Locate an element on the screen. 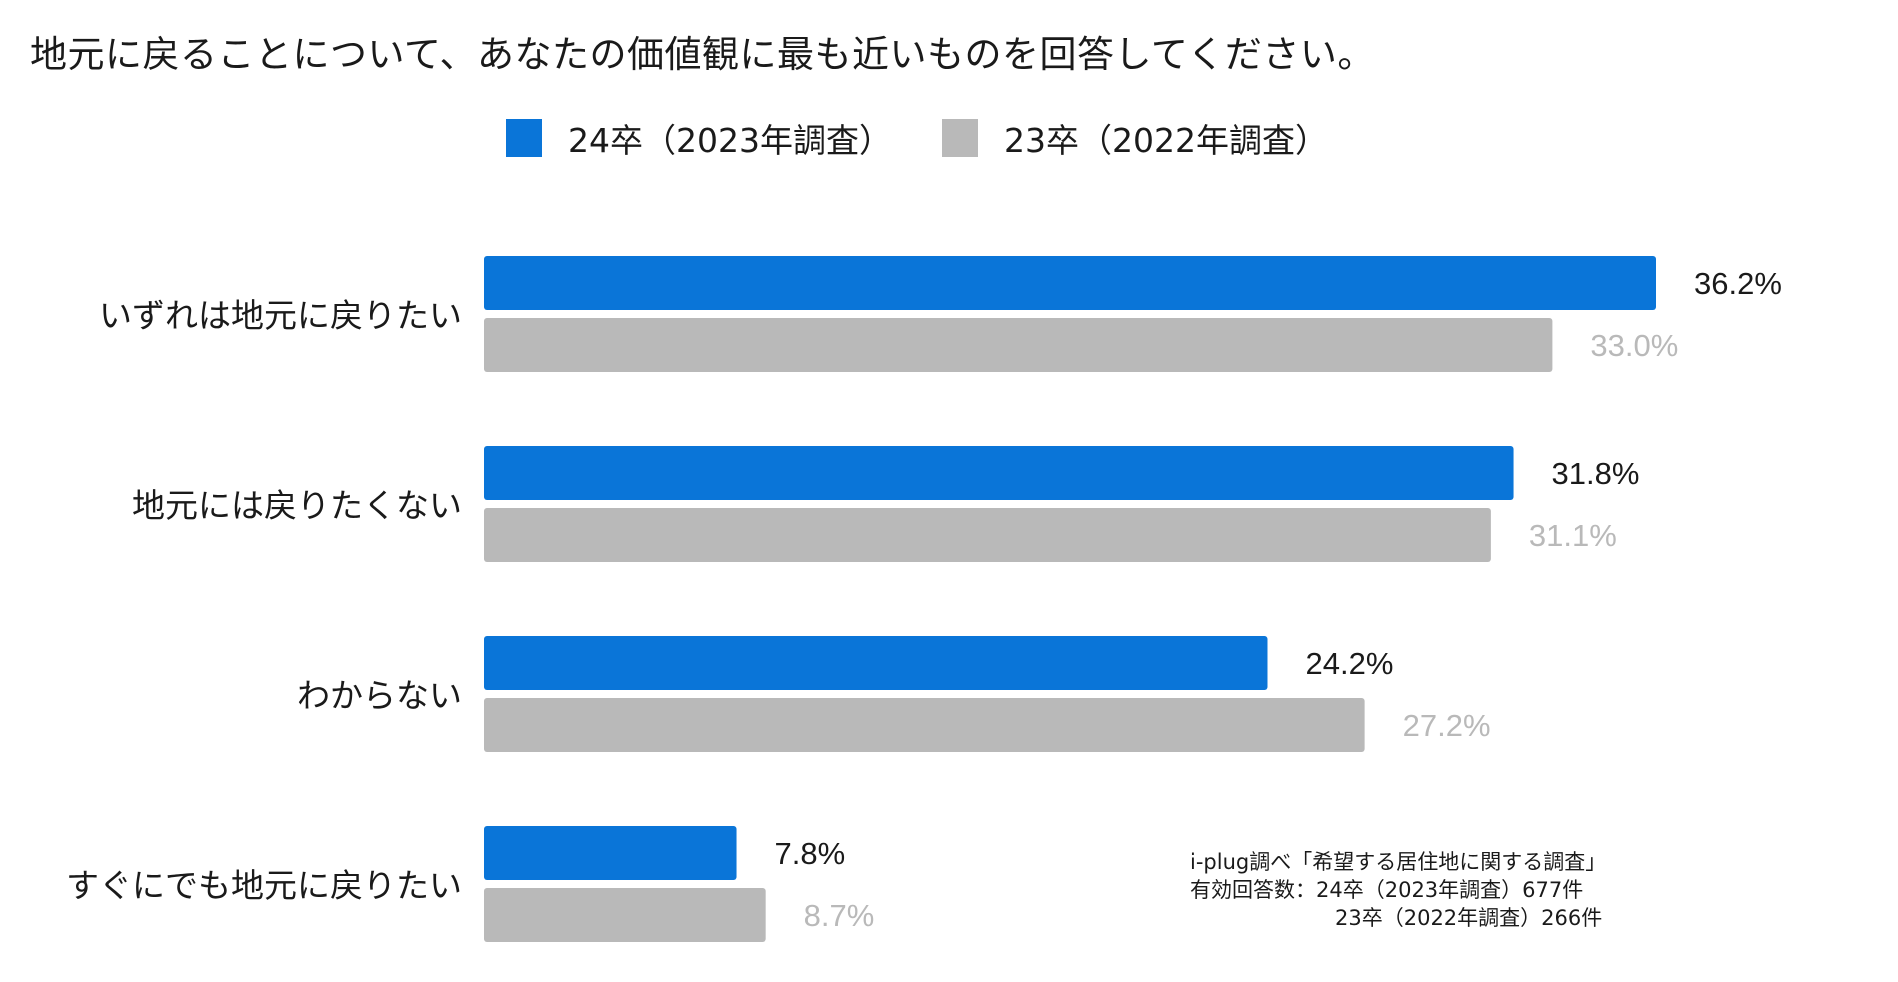  data-label-2024: 24.2% is located at coordinates (1349, 663).